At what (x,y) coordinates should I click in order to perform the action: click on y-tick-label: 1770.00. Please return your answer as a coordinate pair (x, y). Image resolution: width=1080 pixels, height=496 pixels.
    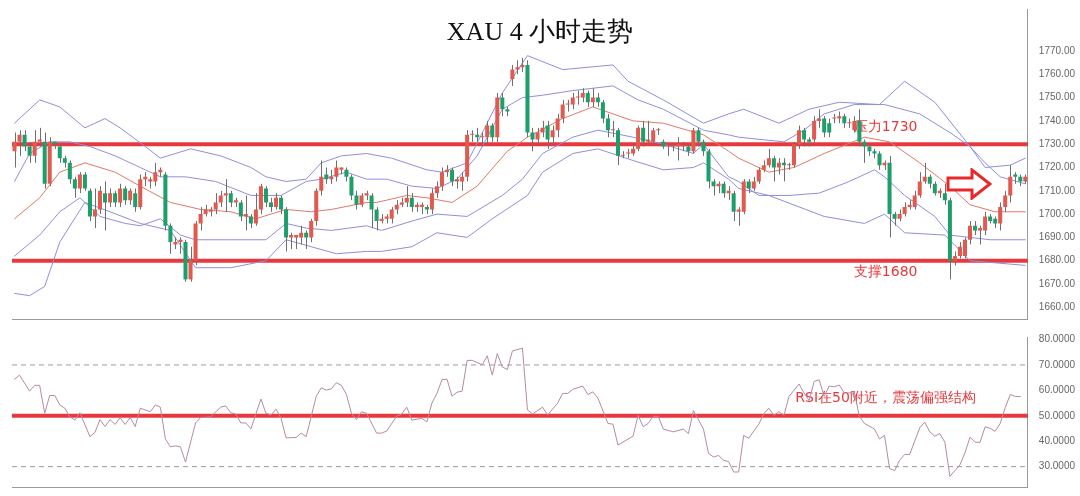
    Looking at the image, I should click on (1057, 50).